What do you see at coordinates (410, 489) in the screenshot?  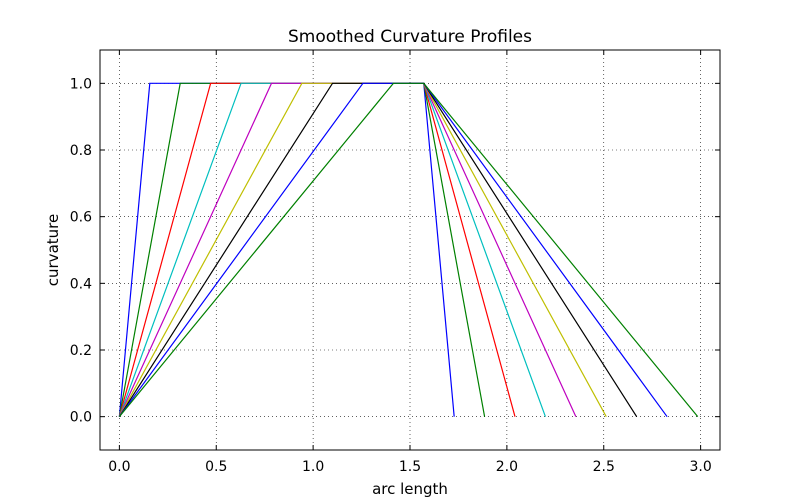 I see `x-axis-label: arc length` at bounding box center [410, 489].